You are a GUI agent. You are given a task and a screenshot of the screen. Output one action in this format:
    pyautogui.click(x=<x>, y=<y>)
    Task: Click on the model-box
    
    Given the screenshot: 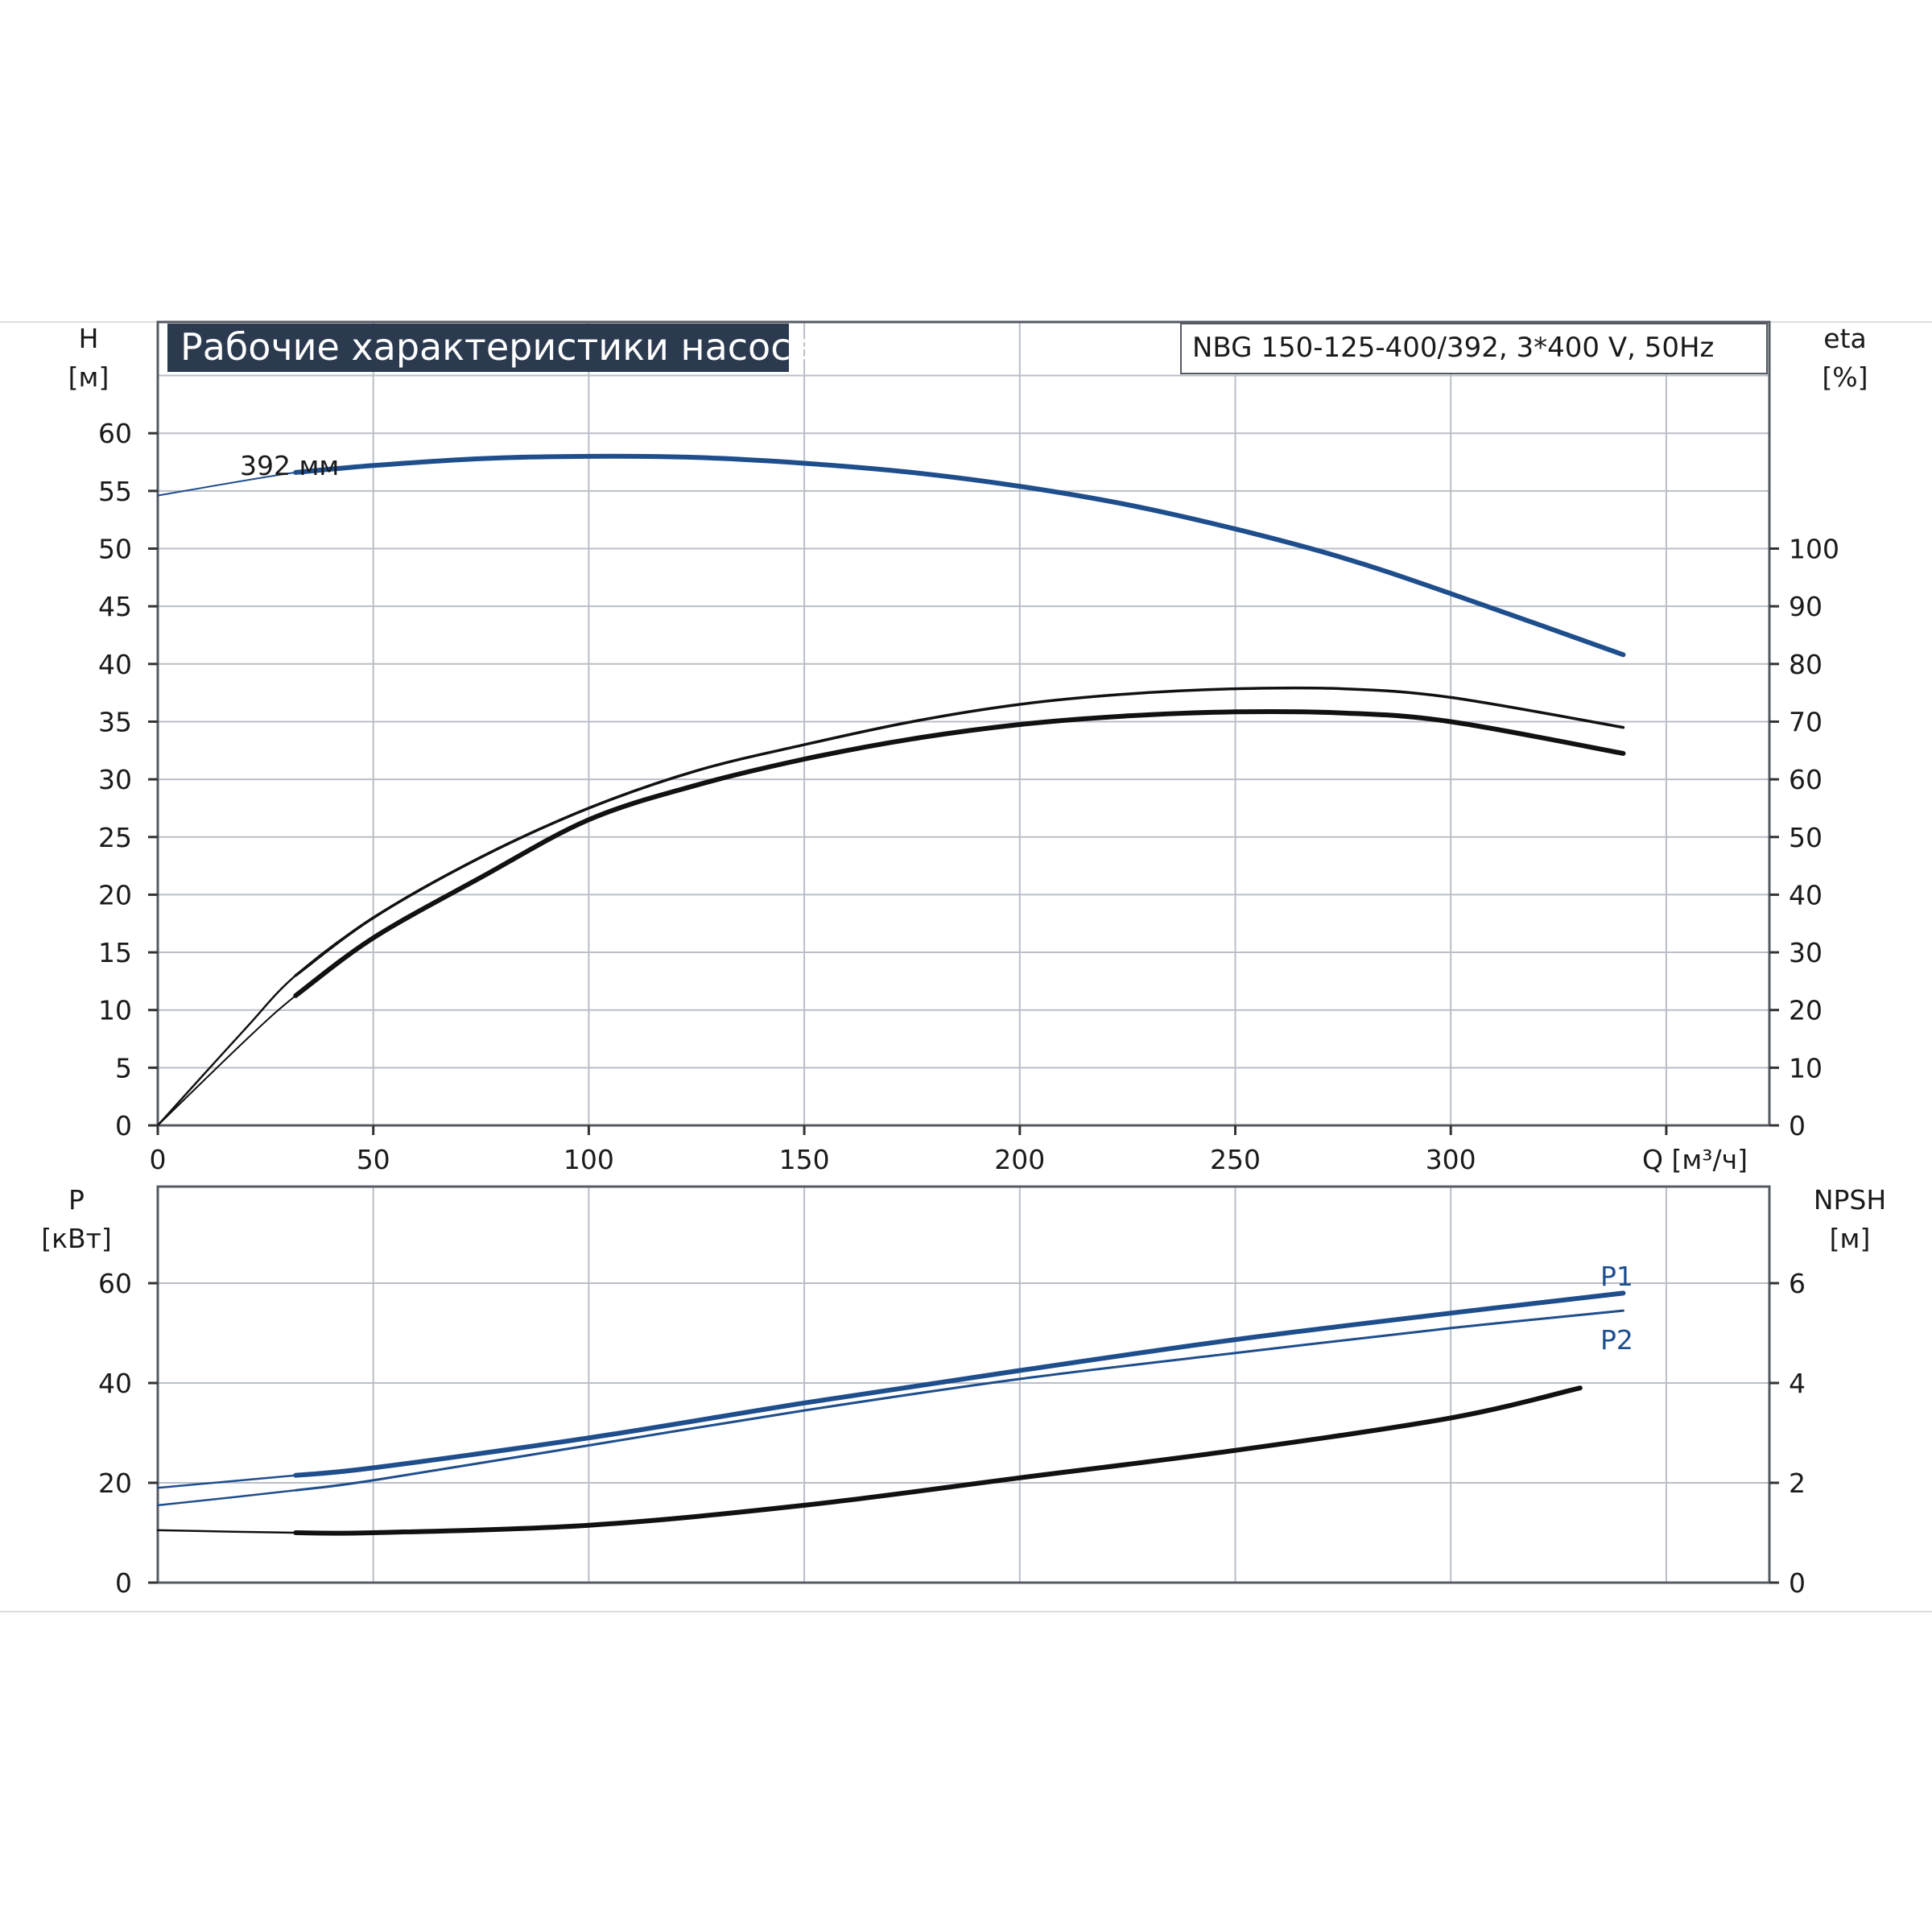 What is the action you would take?
    pyautogui.click(x=1474, y=348)
    